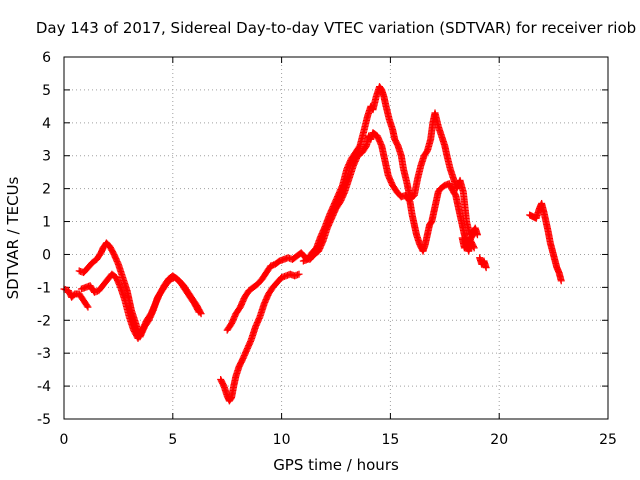  What do you see at coordinates (499, 440) in the screenshot?
I see `x-tick-label: 20` at bounding box center [499, 440].